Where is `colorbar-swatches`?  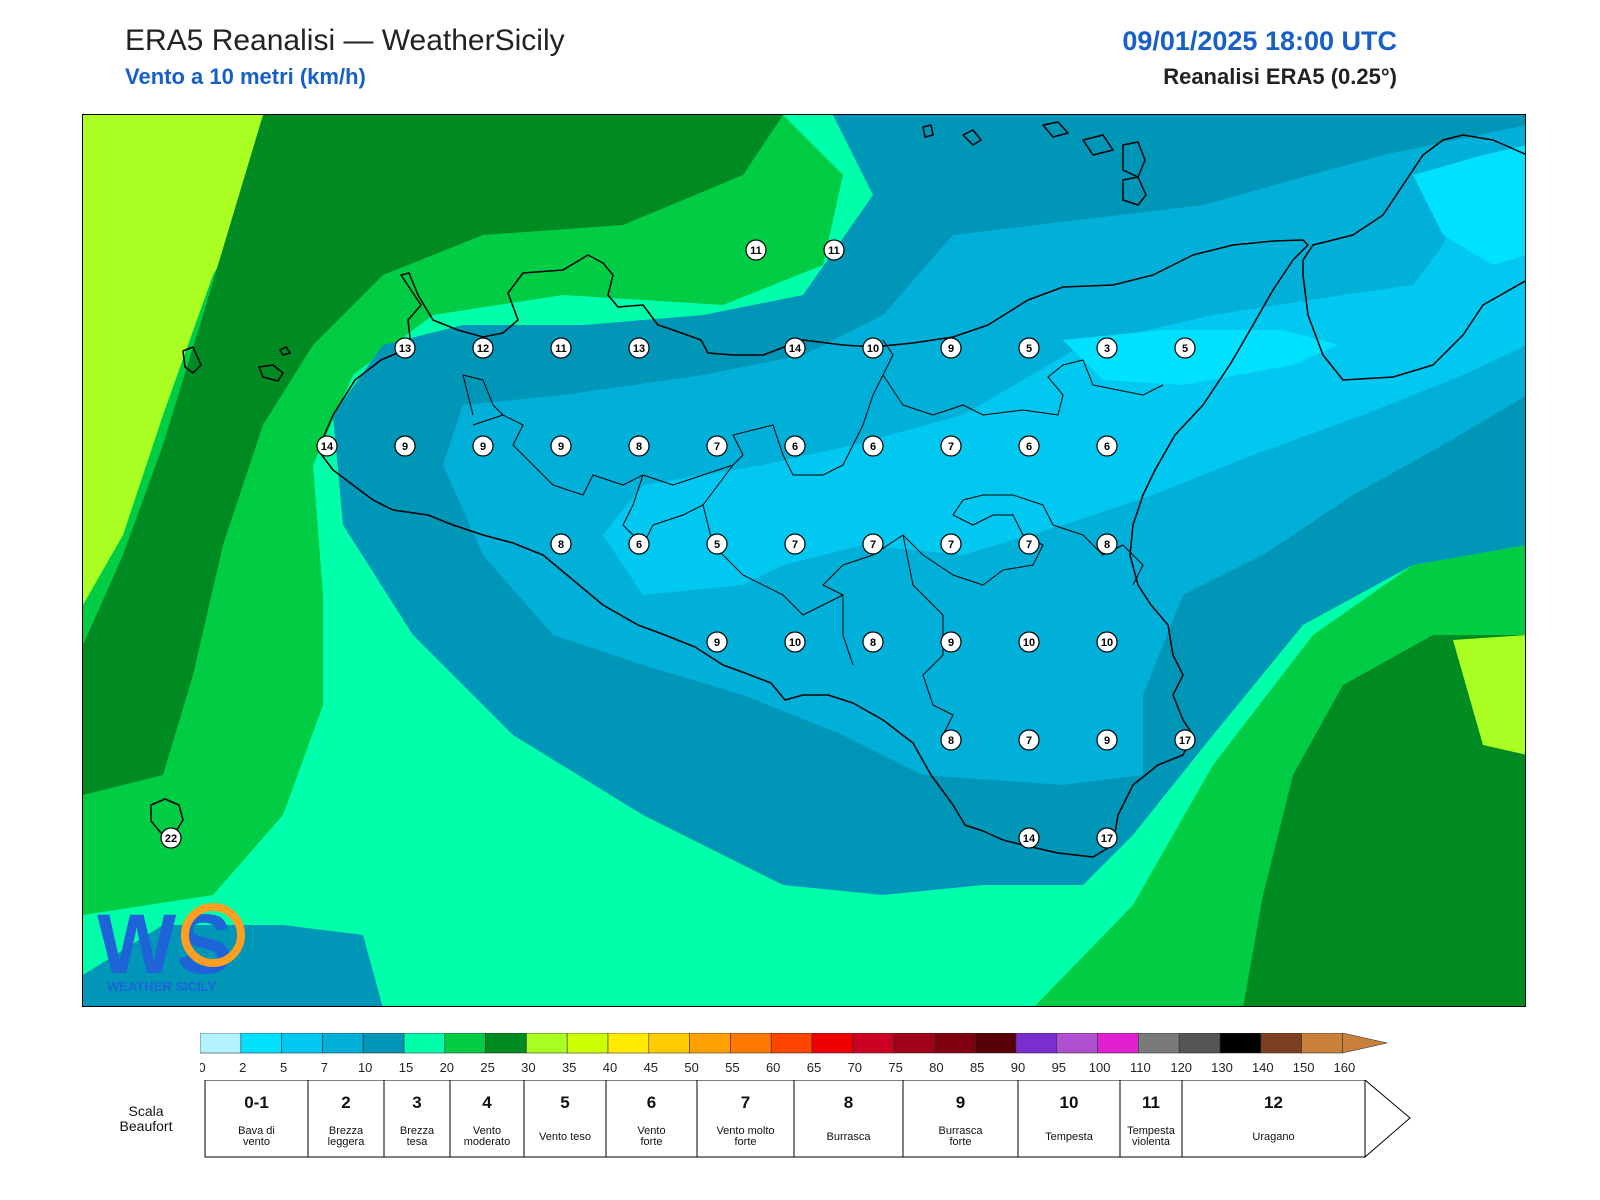 colorbar-swatches is located at coordinates (794, 1043).